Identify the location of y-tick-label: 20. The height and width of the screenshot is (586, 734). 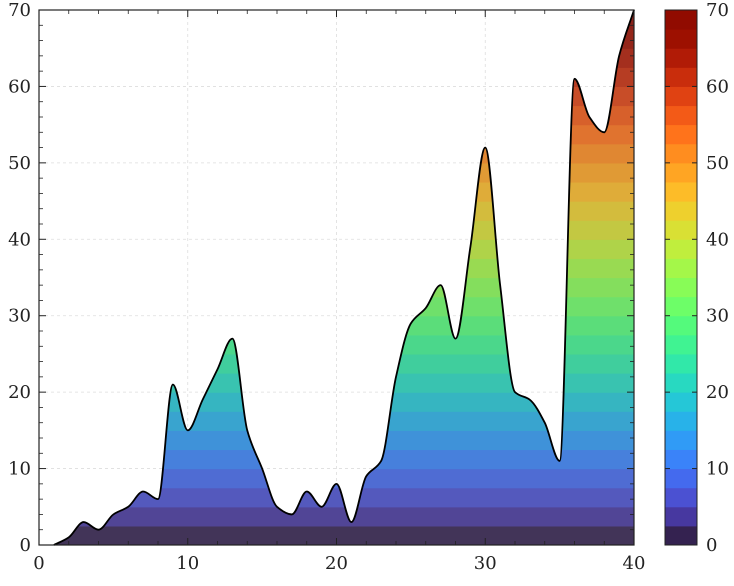
(19, 392).